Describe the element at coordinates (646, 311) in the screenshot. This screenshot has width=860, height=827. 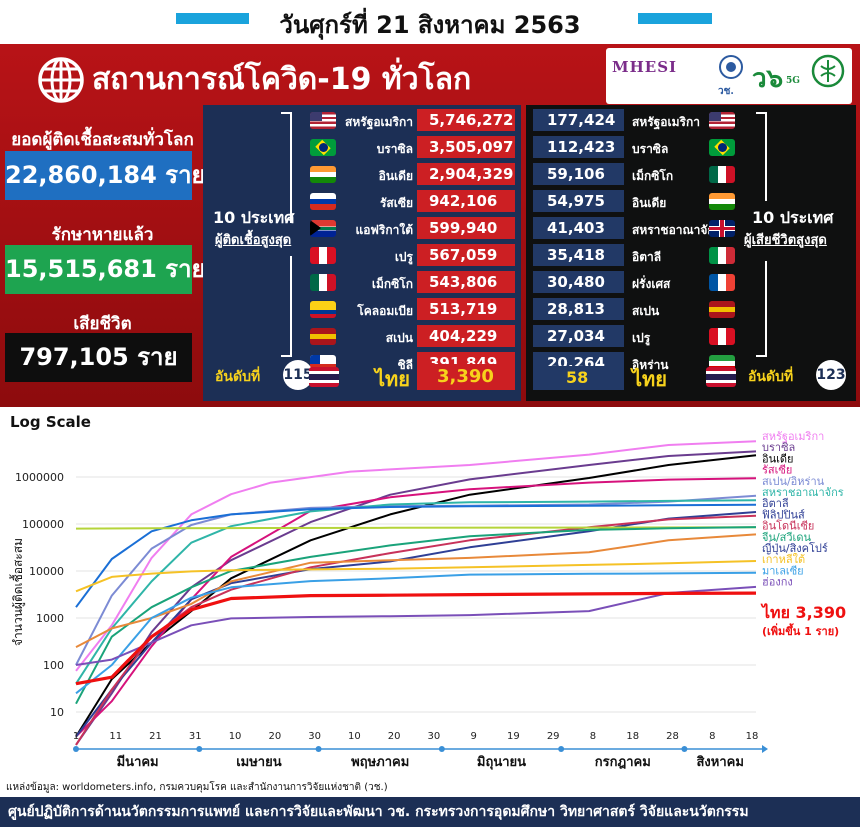
I see `deaths-country-name: สเปน` at that location.